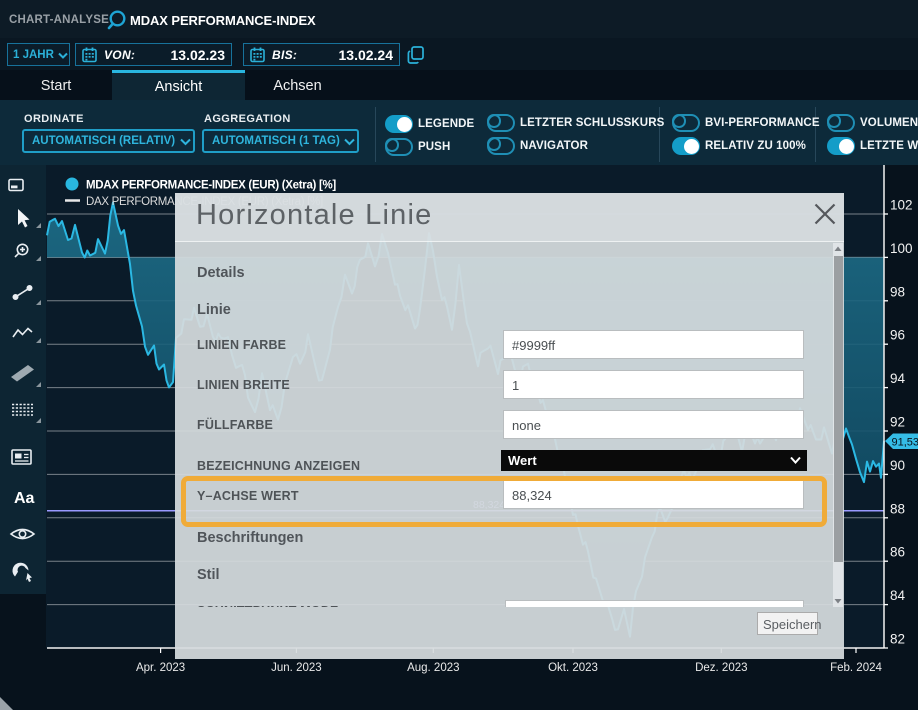  What do you see at coordinates (721, 668) in the screenshot?
I see `svg-text: Dez. 2023` at bounding box center [721, 668].